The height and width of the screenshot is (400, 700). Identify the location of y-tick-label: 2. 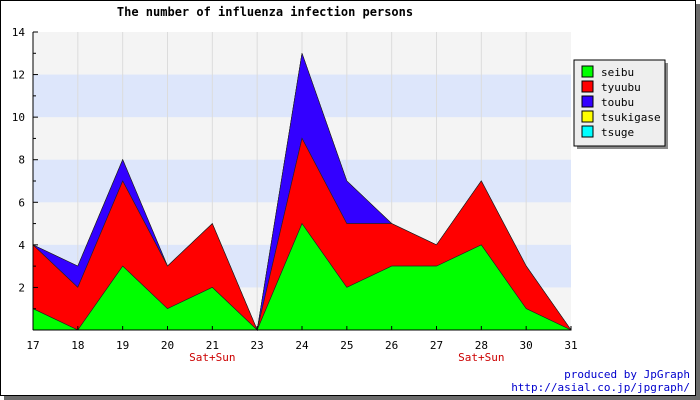
(21, 287).